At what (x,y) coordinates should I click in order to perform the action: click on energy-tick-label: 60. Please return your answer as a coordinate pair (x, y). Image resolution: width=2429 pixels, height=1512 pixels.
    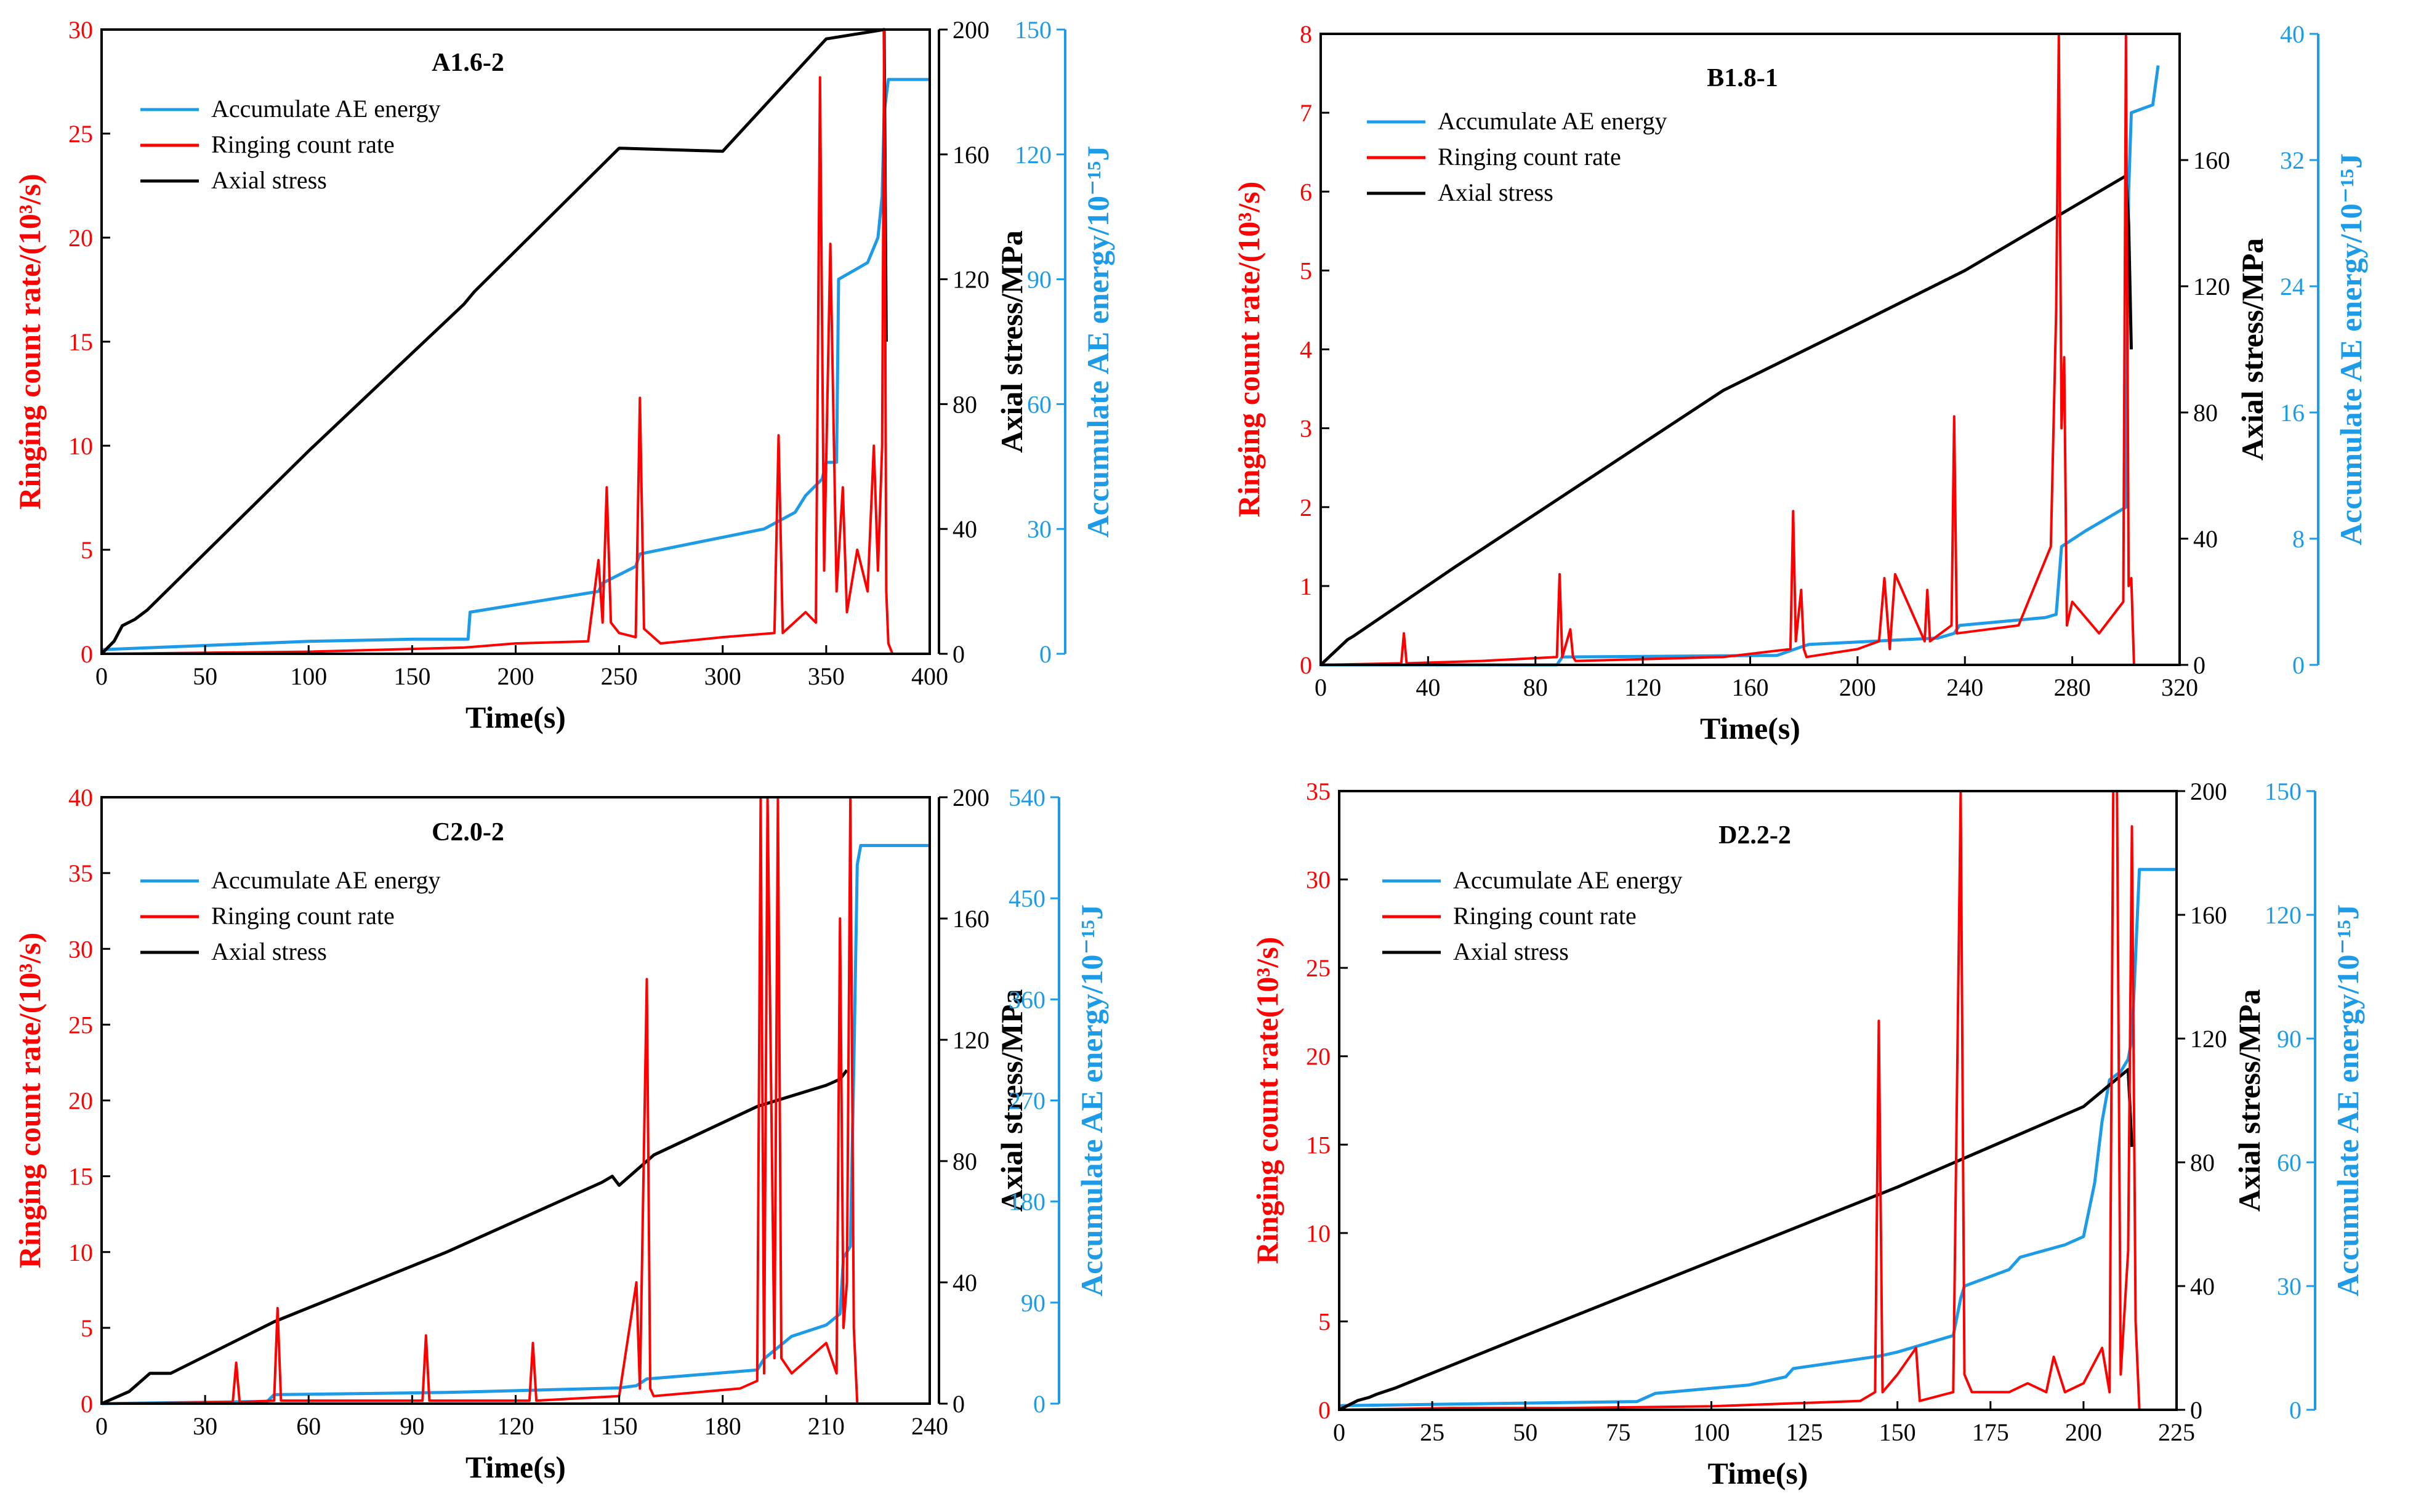
    Looking at the image, I should click on (2289, 1163).